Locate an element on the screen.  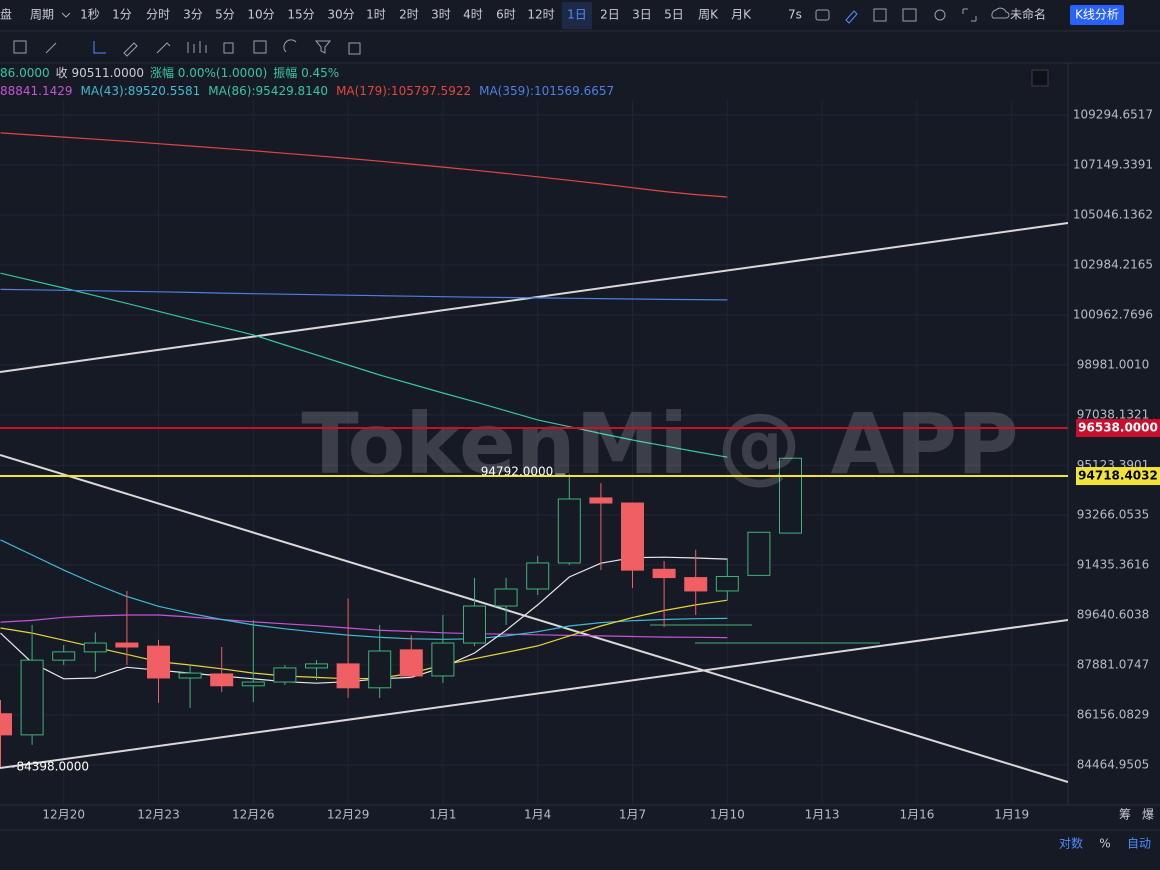
active-period-bg is located at coordinates (577, 15).